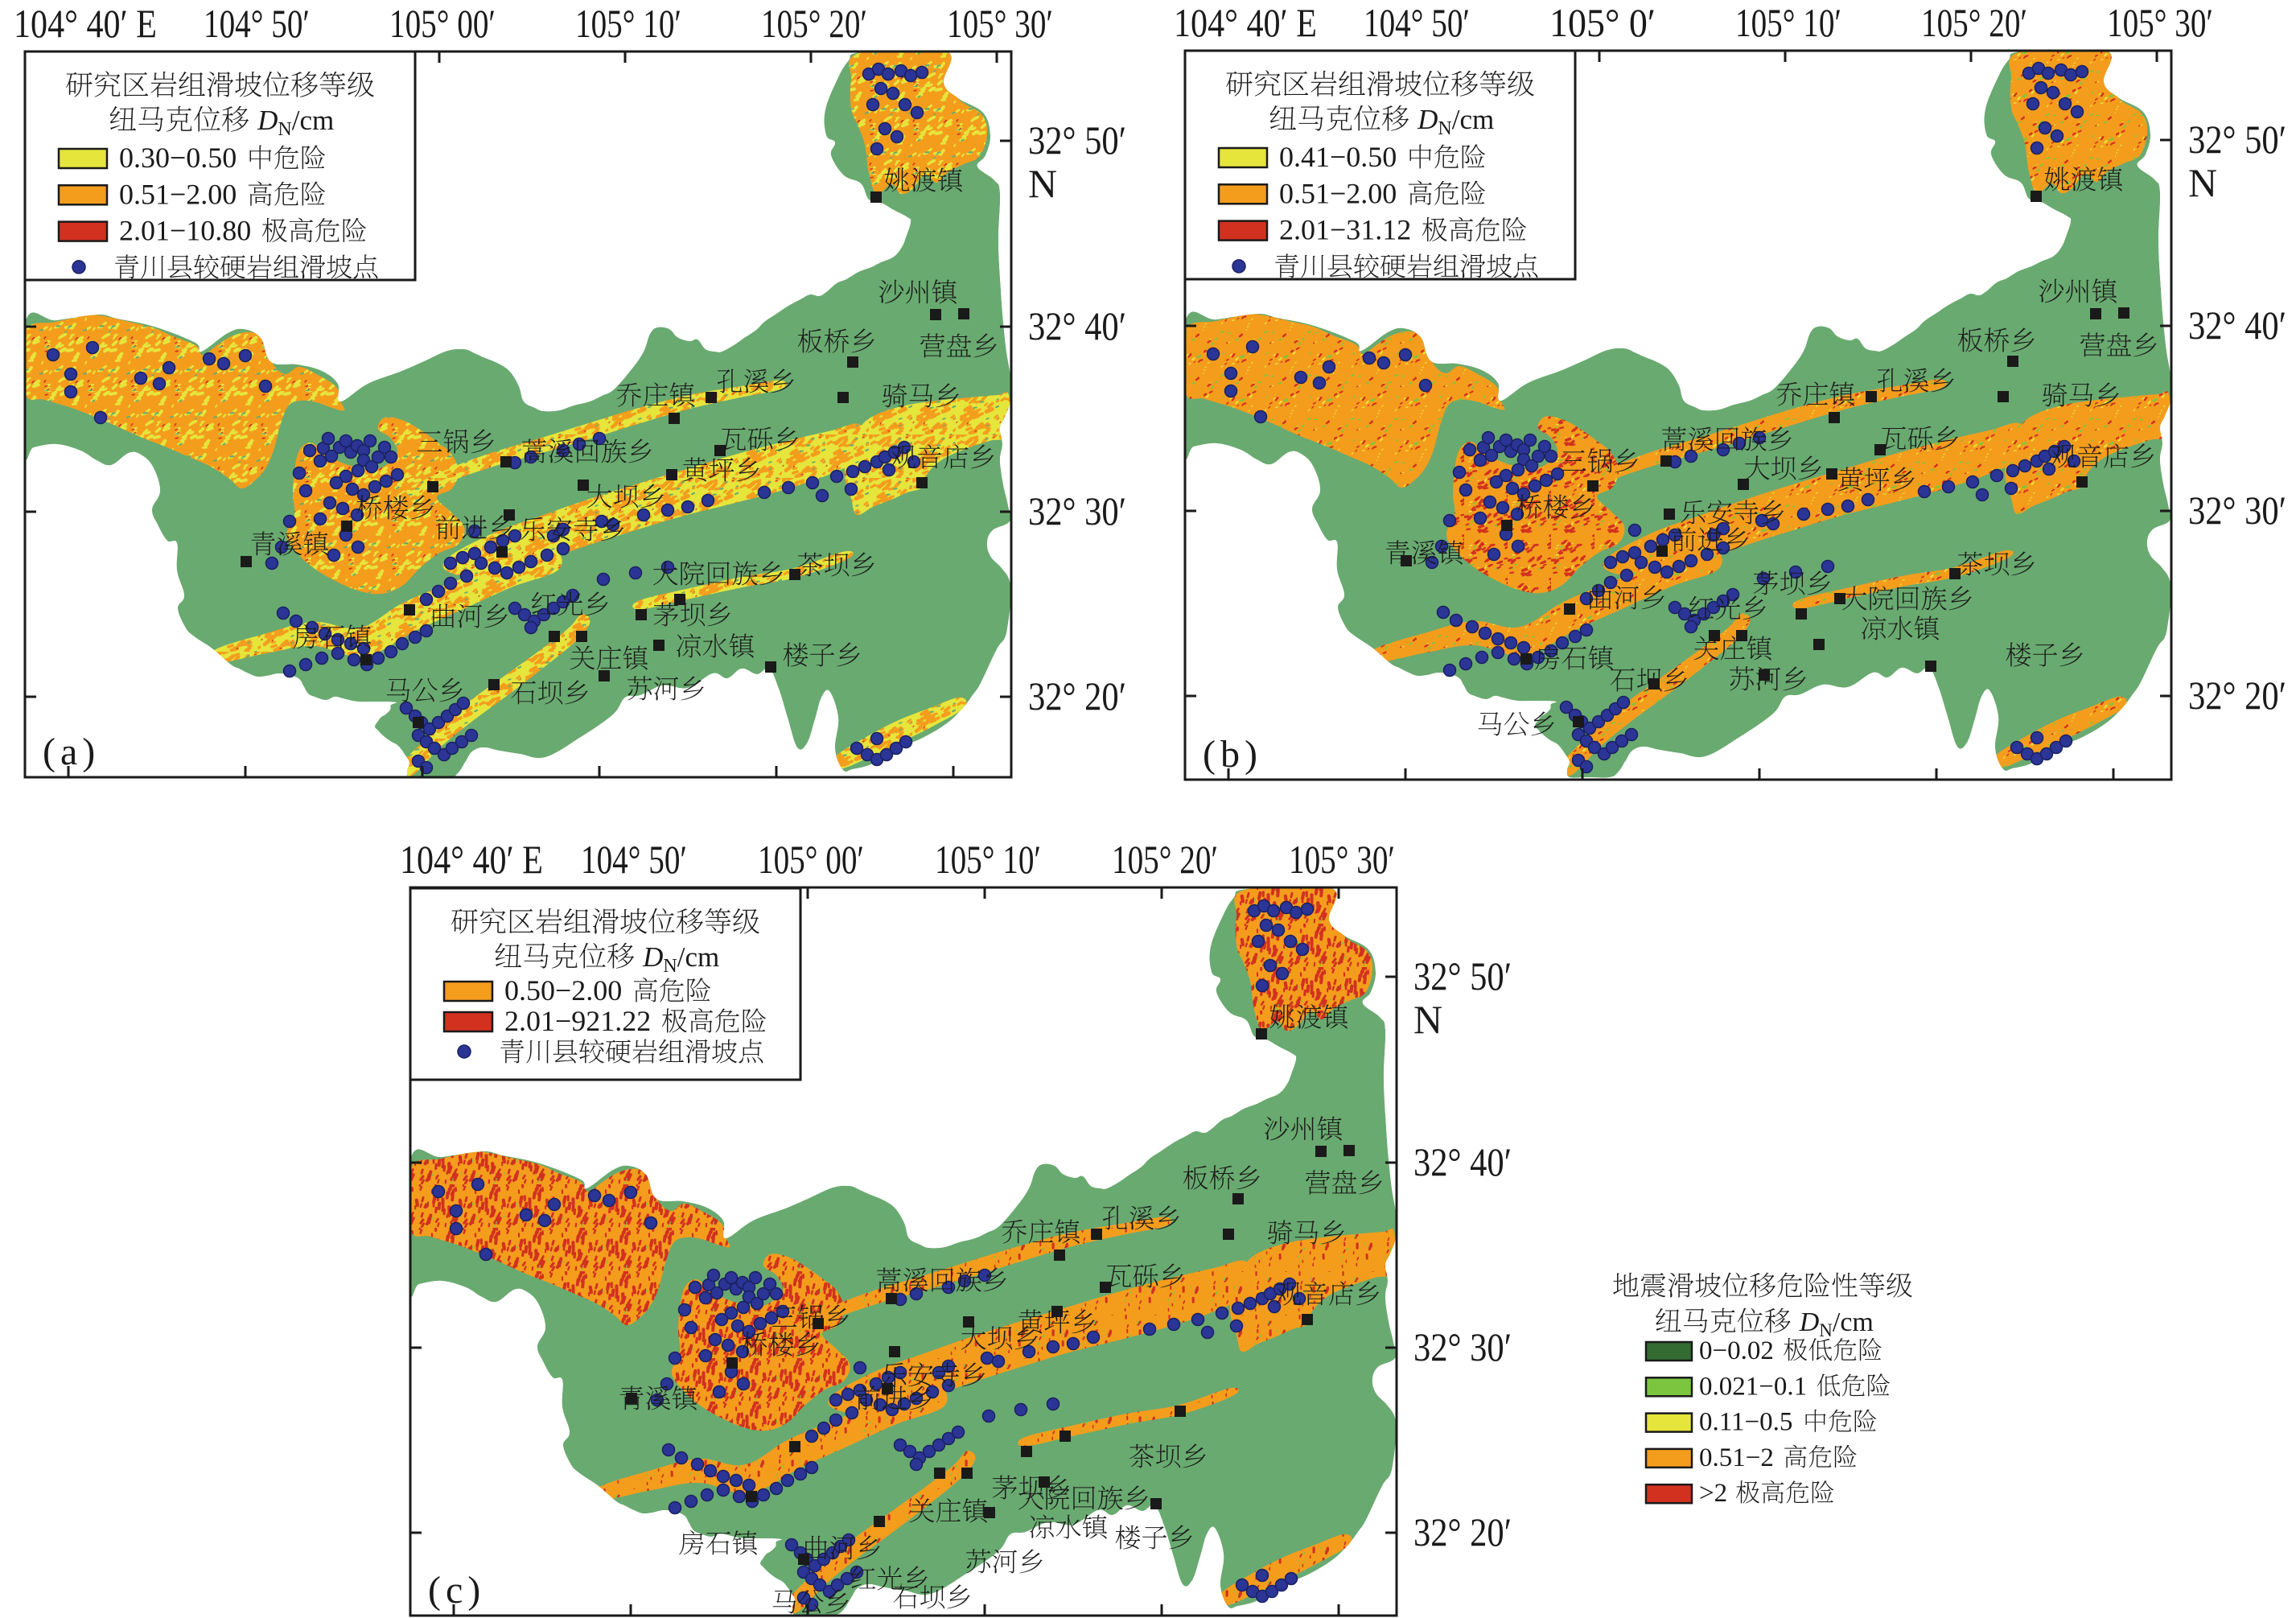  Describe the element at coordinates (1338, 157) in the screenshot. I see `svg-text: 0.41−0.50` at that location.